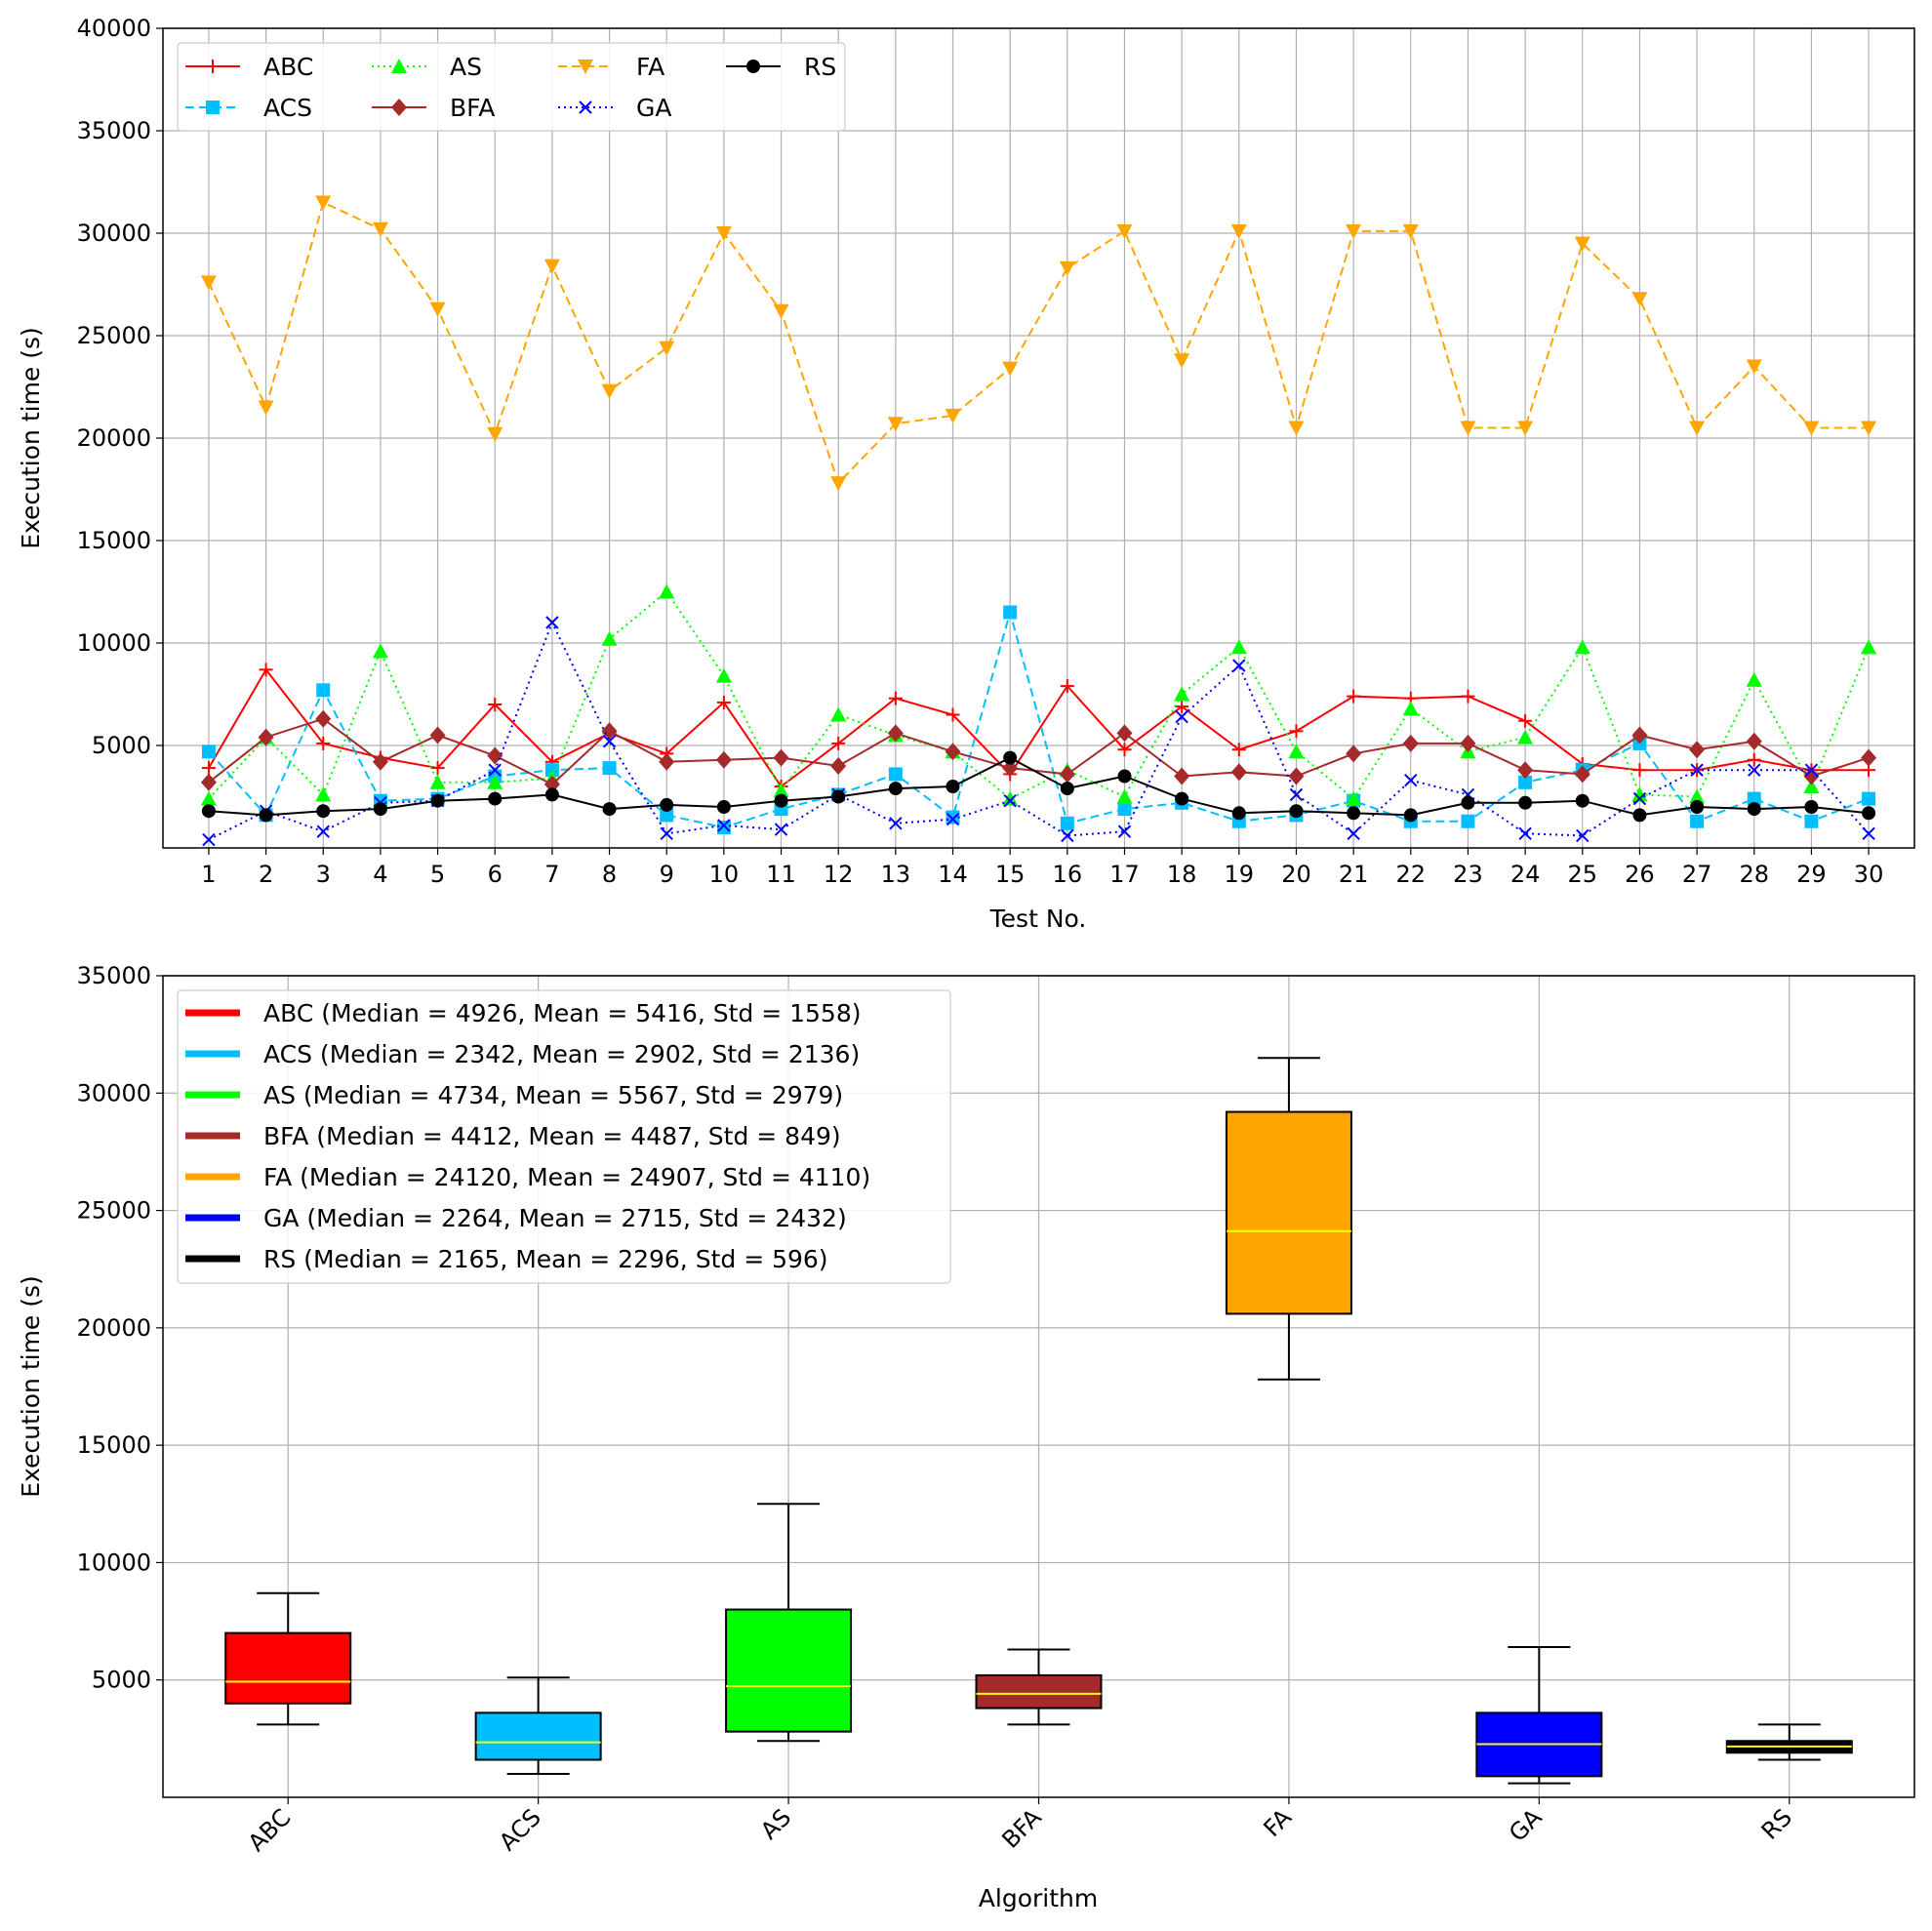 Image resolution: width=1932 pixels, height=1931 pixels. What do you see at coordinates (1354, 874) in the screenshot?
I see `x-tick-label: 21` at bounding box center [1354, 874].